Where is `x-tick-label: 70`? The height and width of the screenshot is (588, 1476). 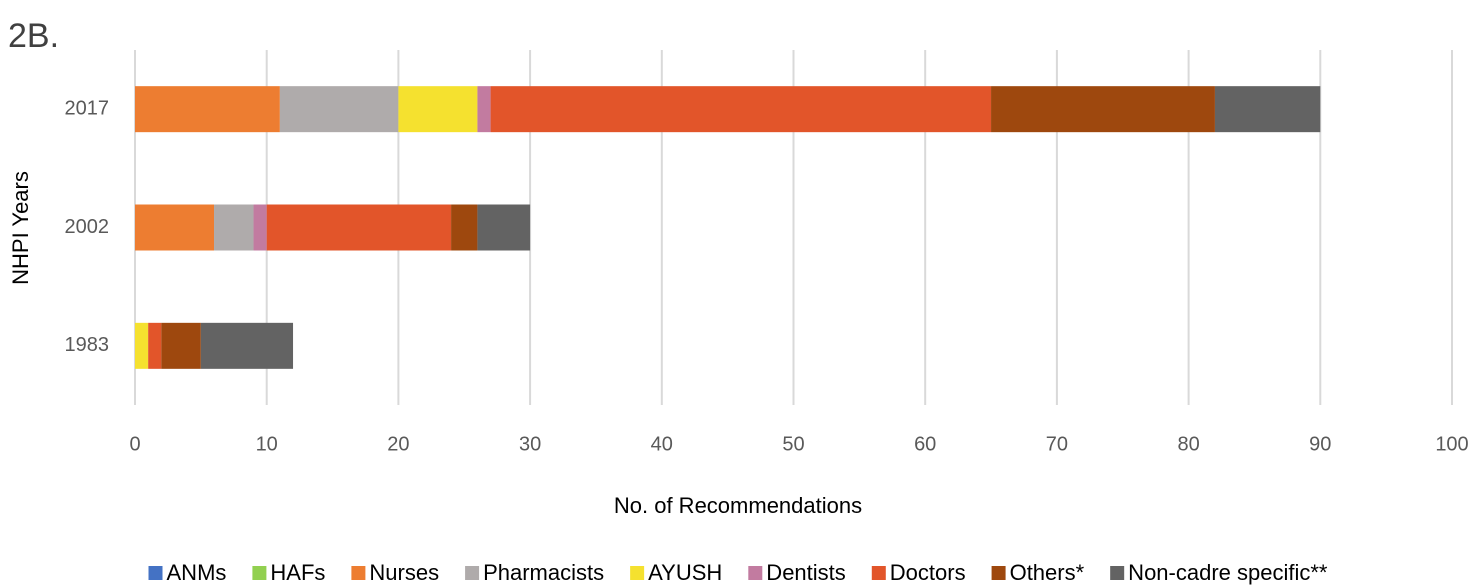 x-tick-label: 70 is located at coordinates (1057, 444).